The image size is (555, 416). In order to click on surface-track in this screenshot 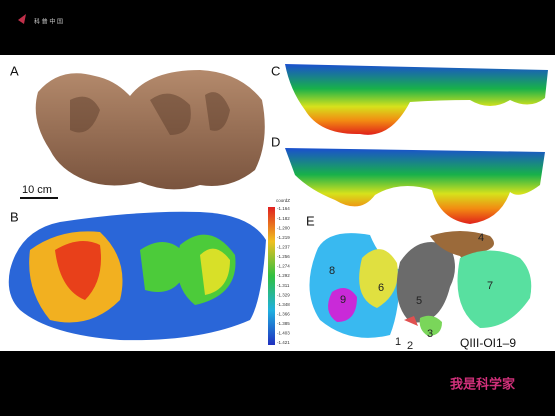, I will do `click(215, 271)`.